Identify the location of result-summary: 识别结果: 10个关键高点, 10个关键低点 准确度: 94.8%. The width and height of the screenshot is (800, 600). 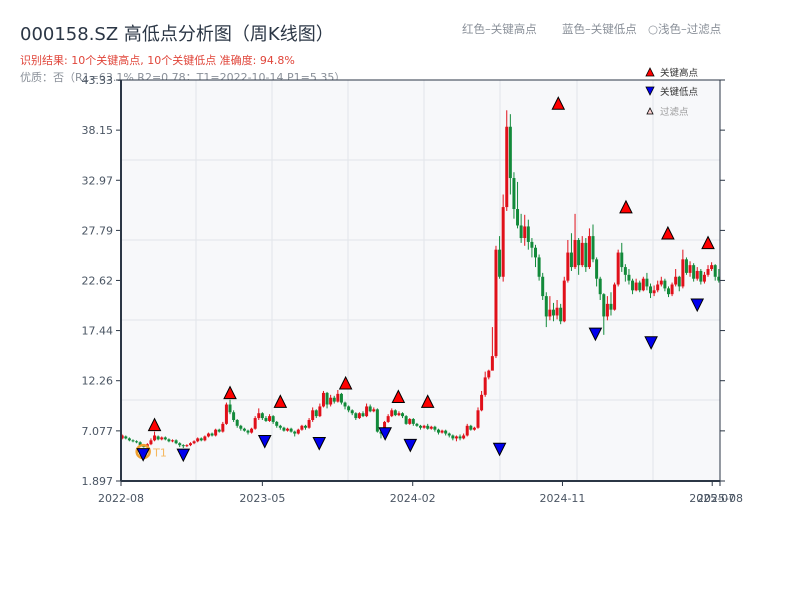
(157, 60).